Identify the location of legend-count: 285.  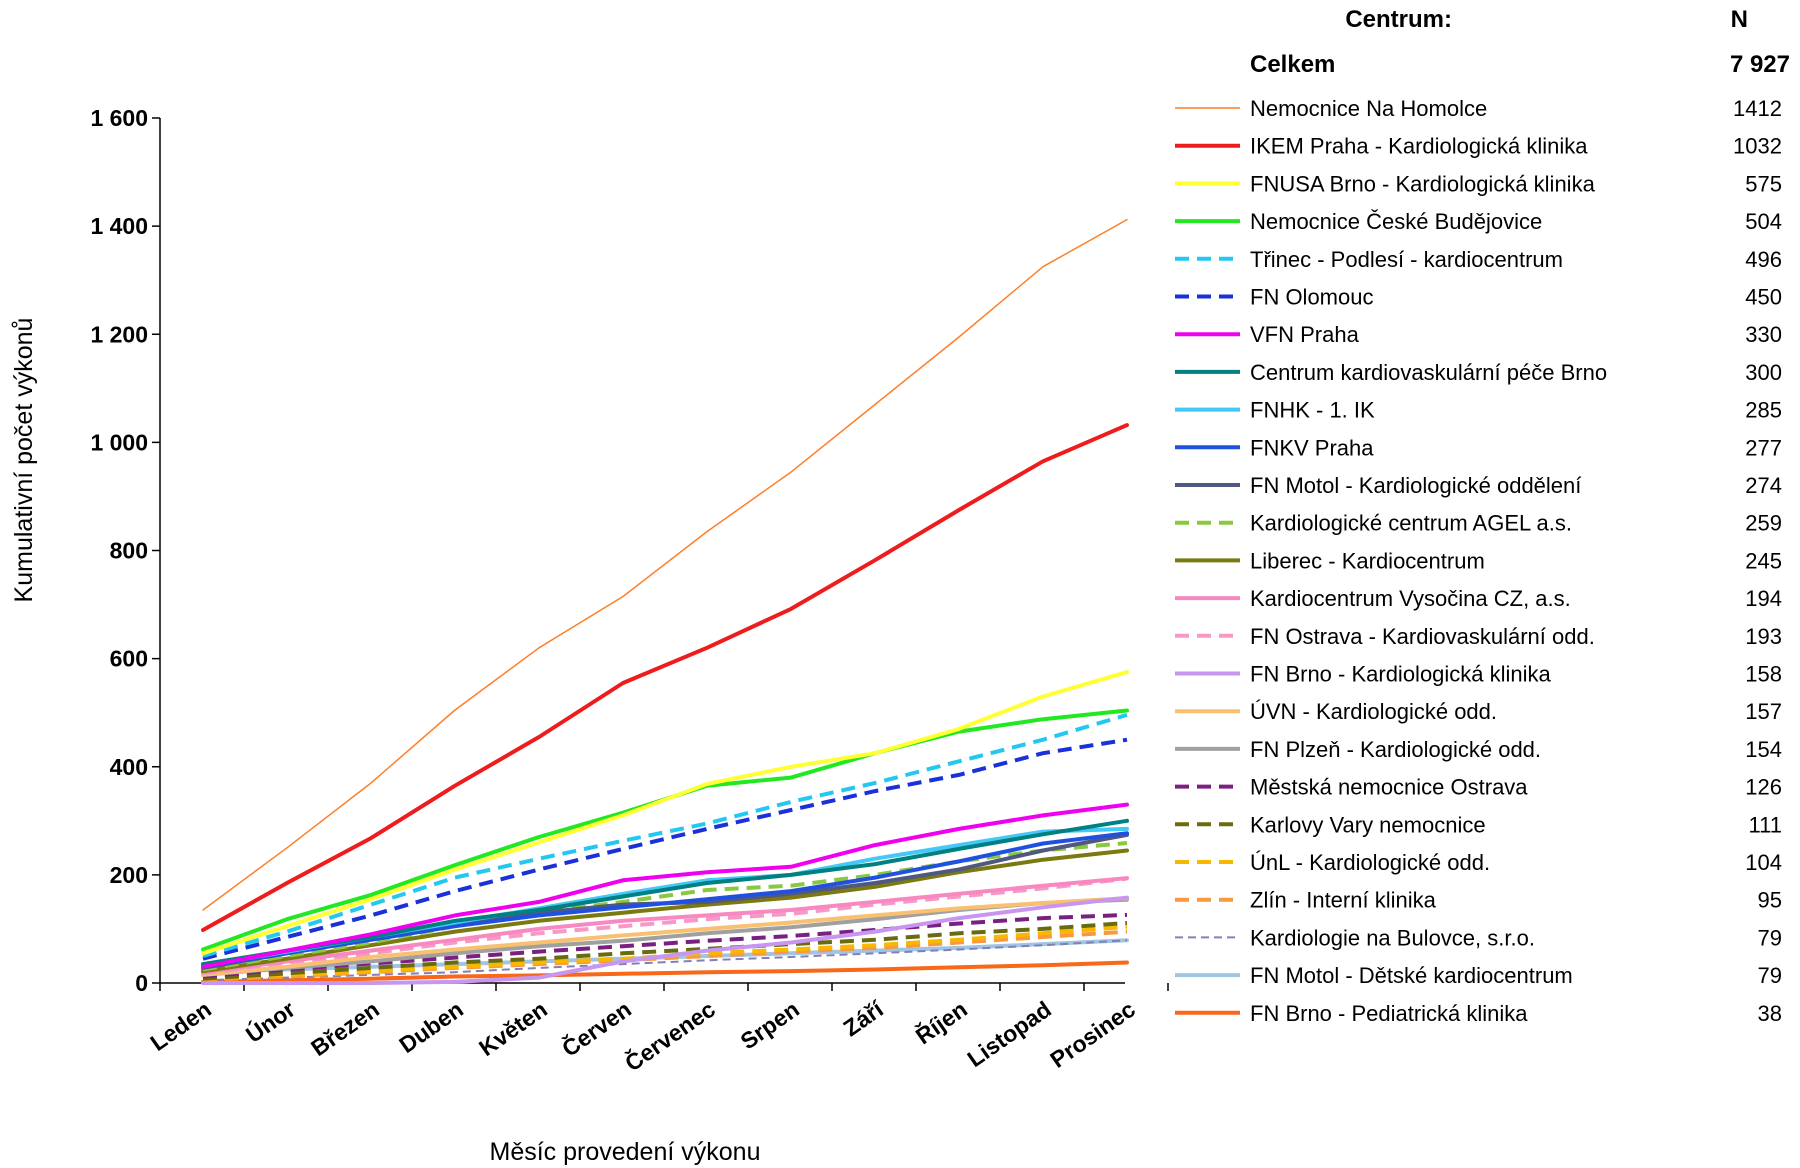
(1763, 410).